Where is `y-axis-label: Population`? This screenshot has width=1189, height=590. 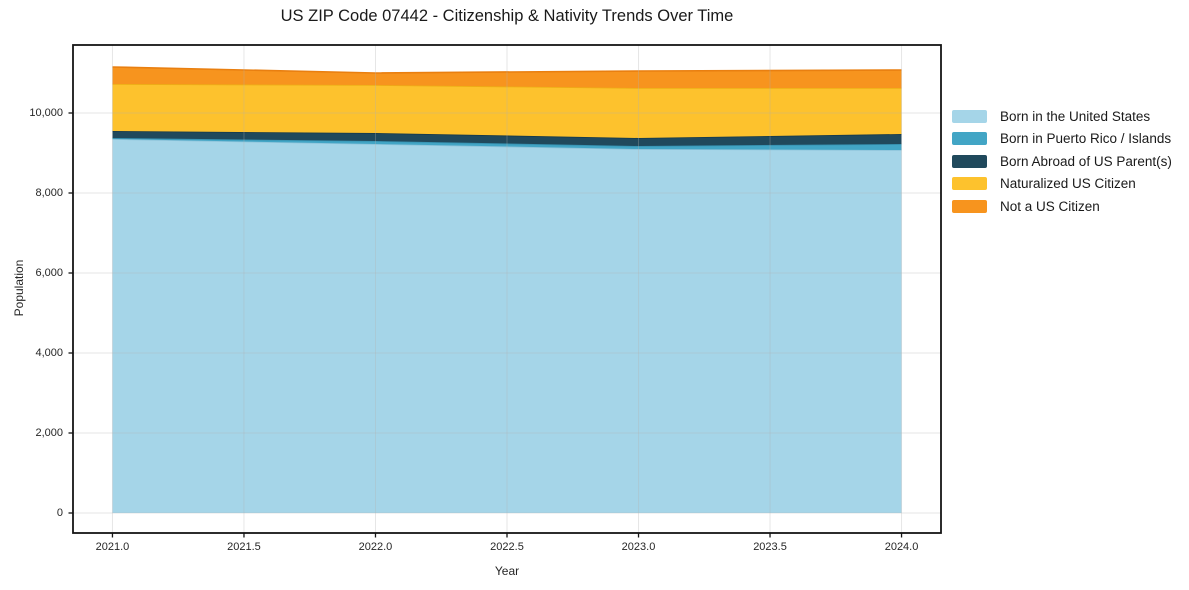 y-axis-label: Population is located at coordinates (19, 288).